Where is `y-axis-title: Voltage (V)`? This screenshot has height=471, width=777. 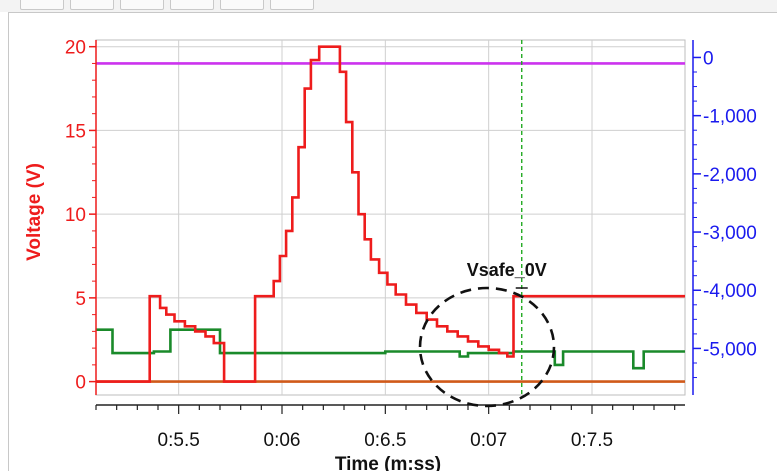 y-axis-title: Voltage (V) is located at coordinates (34, 212).